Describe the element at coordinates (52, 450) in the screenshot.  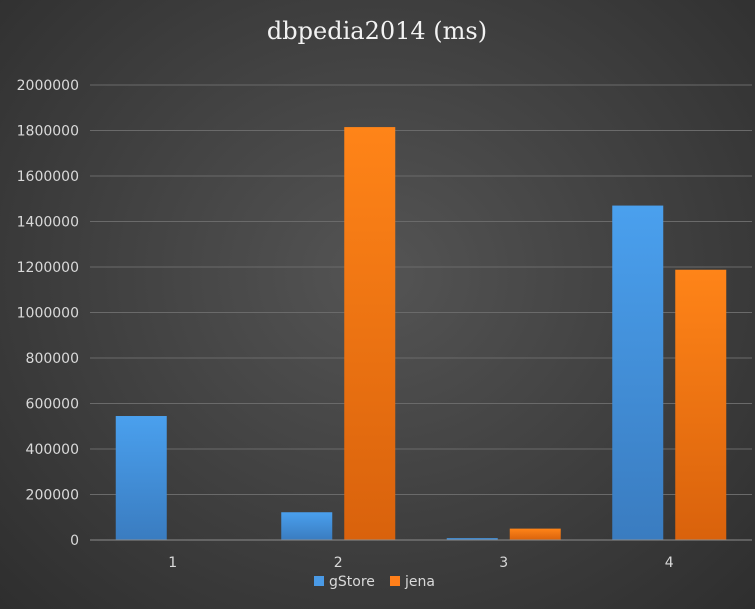
I see `y-tick-label: 400000` at that location.